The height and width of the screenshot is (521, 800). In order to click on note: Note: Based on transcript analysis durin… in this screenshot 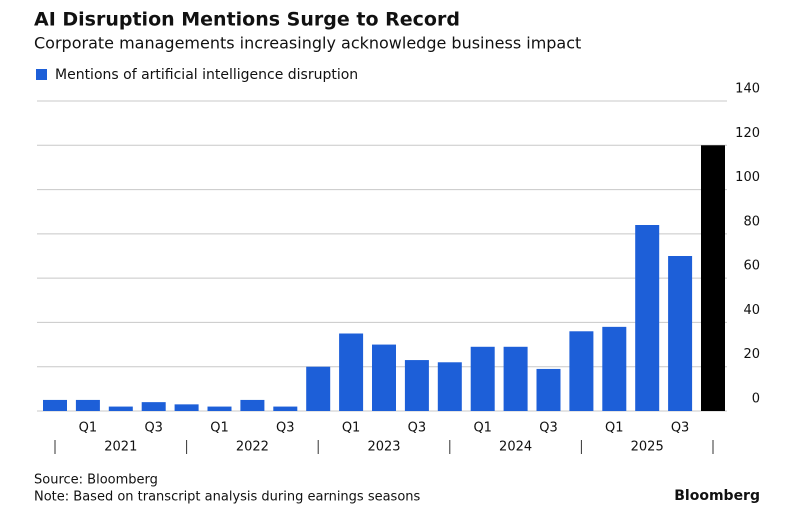, I will do `click(227, 497)`.